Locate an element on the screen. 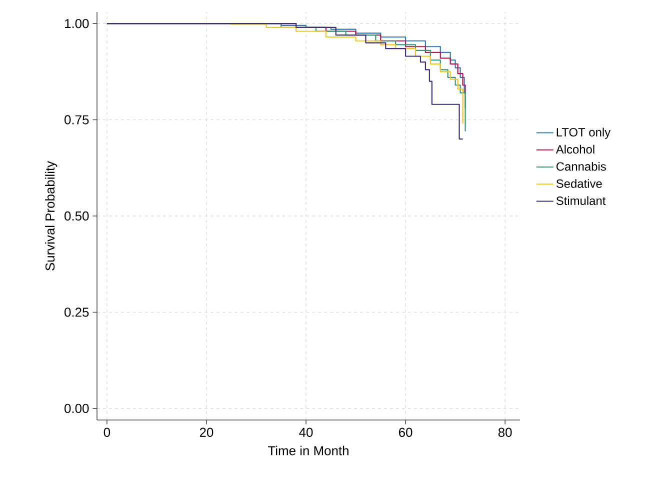  legend-label: Alcohol is located at coordinates (575, 149).